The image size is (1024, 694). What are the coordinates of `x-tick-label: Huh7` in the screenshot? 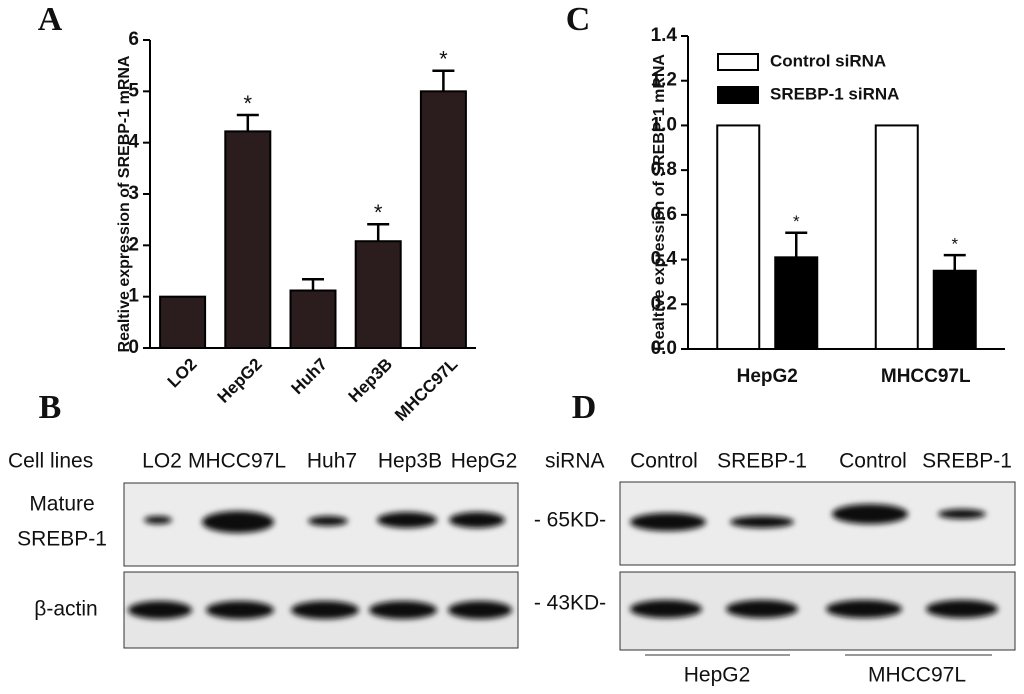 It's located at (309, 376).